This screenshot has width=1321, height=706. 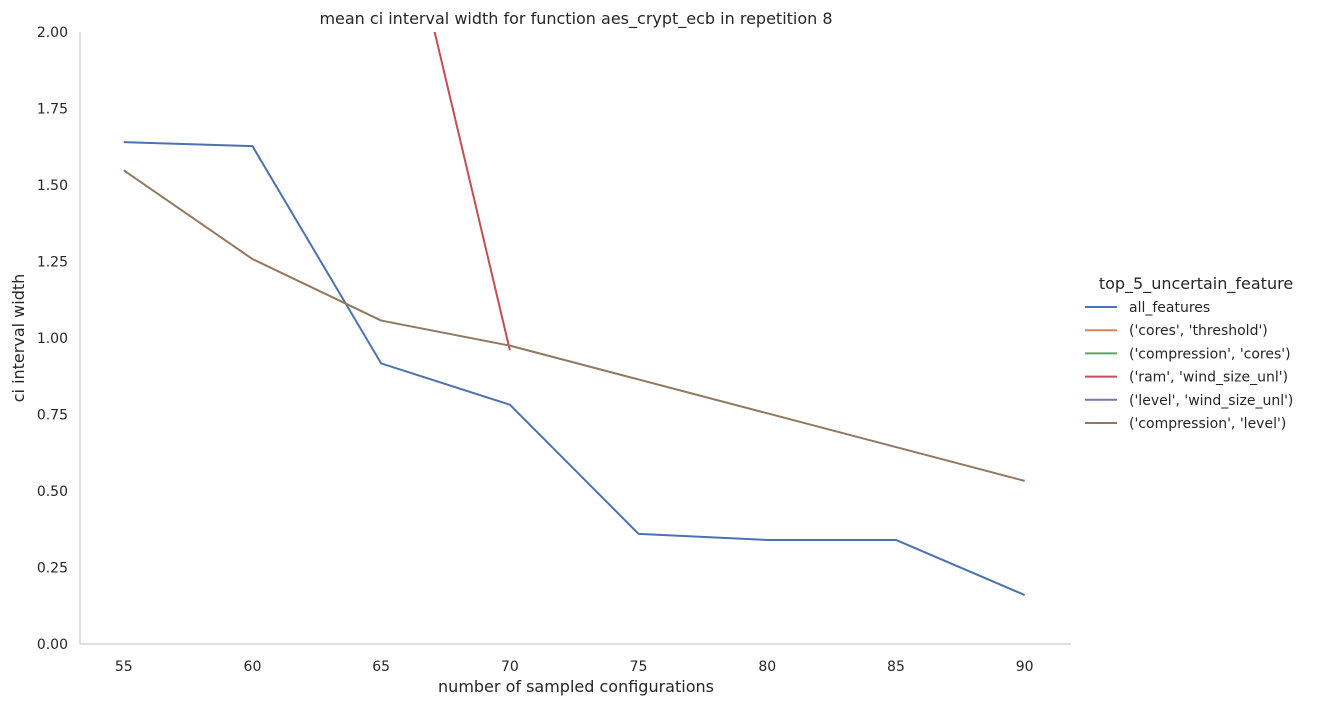 I want to click on x-tick-label: 55, so click(x=124, y=667).